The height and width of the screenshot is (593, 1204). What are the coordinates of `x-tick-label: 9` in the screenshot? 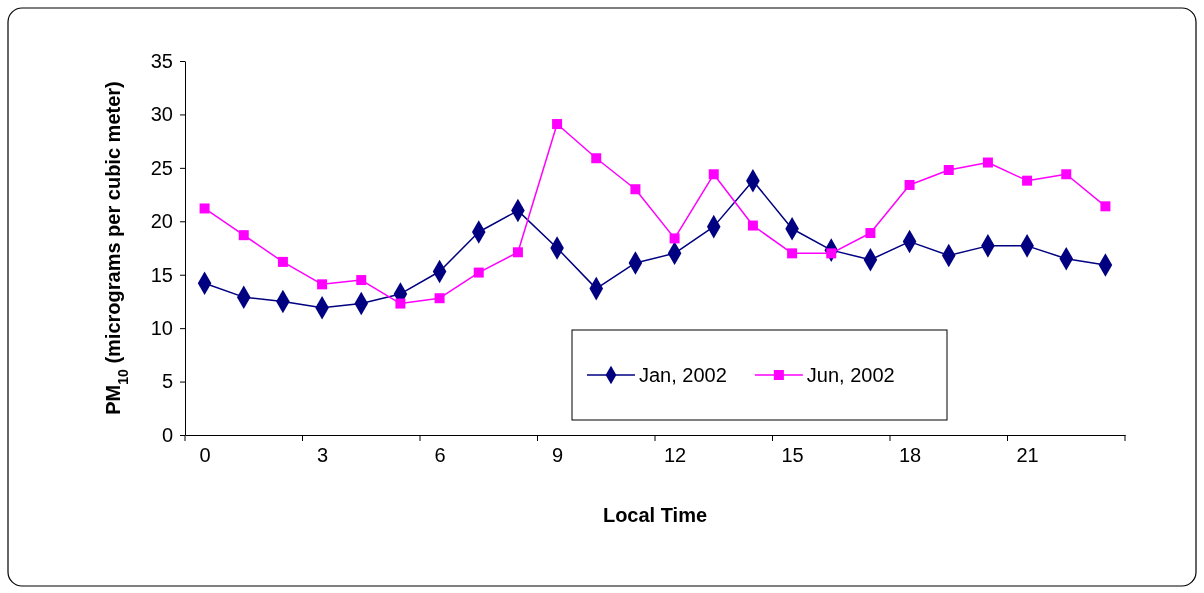 It's located at (558, 455).